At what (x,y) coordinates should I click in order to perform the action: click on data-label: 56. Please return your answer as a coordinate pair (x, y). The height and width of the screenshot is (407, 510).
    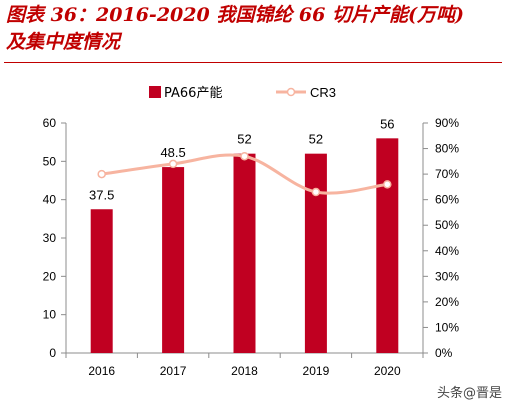
    Looking at the image, I should click on (387, 123).